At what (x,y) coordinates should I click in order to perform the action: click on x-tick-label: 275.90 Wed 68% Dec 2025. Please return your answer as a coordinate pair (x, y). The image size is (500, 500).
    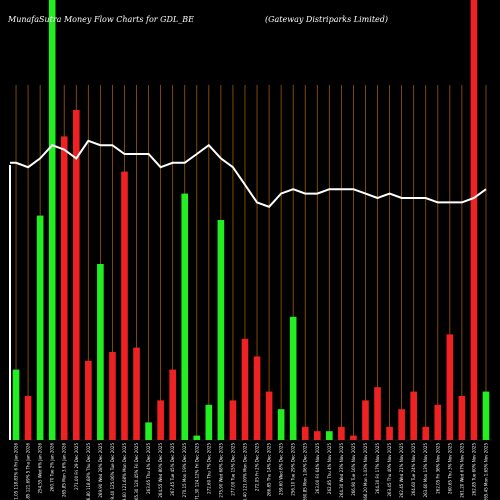
    Looking at the image, I should click on (220, 470).